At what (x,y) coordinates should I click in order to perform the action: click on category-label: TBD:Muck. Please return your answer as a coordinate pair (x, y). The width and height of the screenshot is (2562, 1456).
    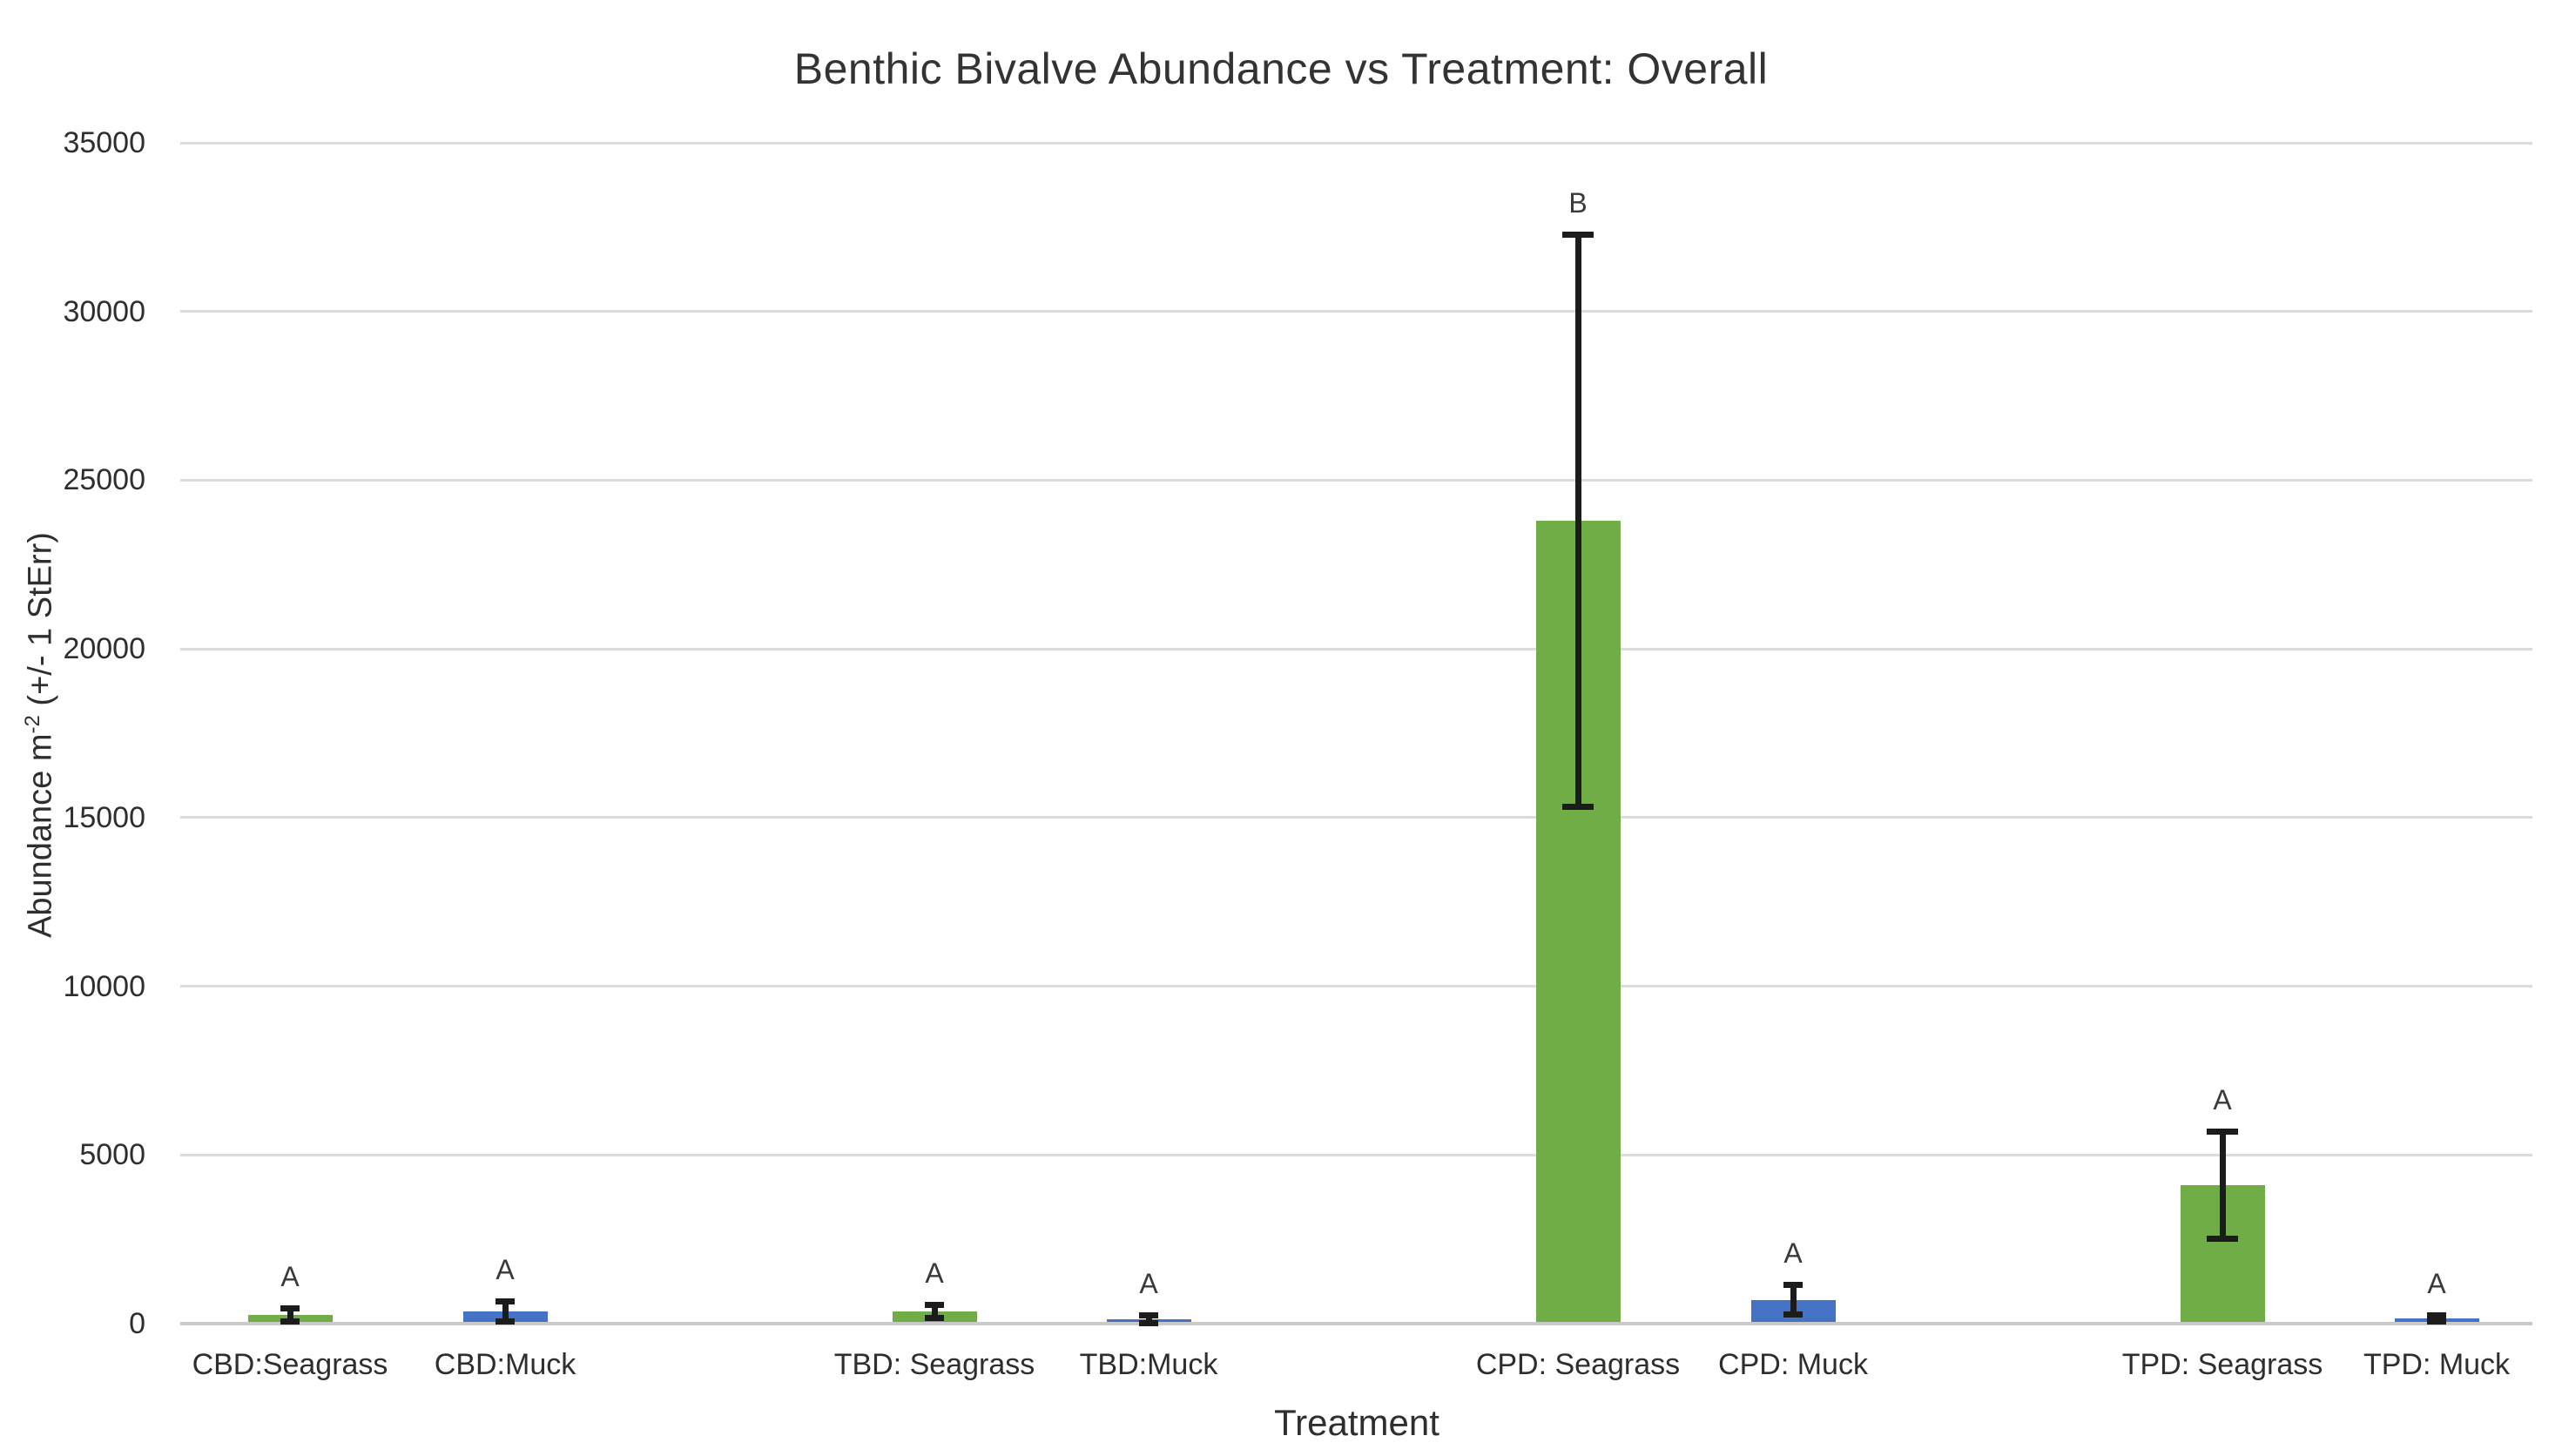
    Looking at the image, I should click on (1148, 1364).